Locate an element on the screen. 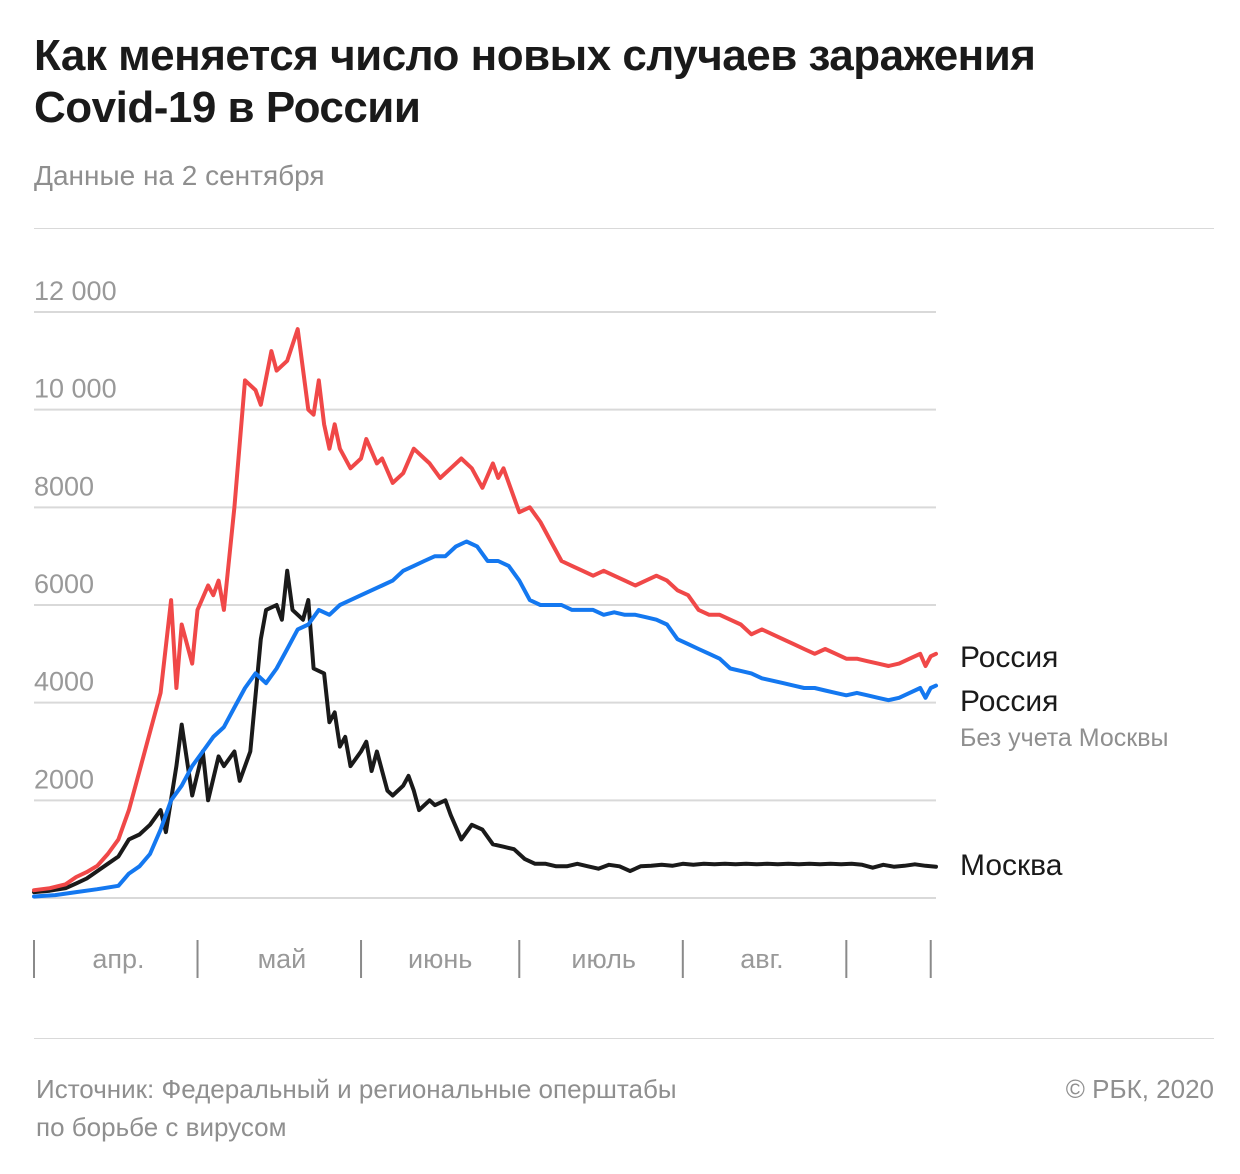 Image resolution: width=1240 pixels, height=1174 pixels. top-divider is located at coordinates (624, 228).